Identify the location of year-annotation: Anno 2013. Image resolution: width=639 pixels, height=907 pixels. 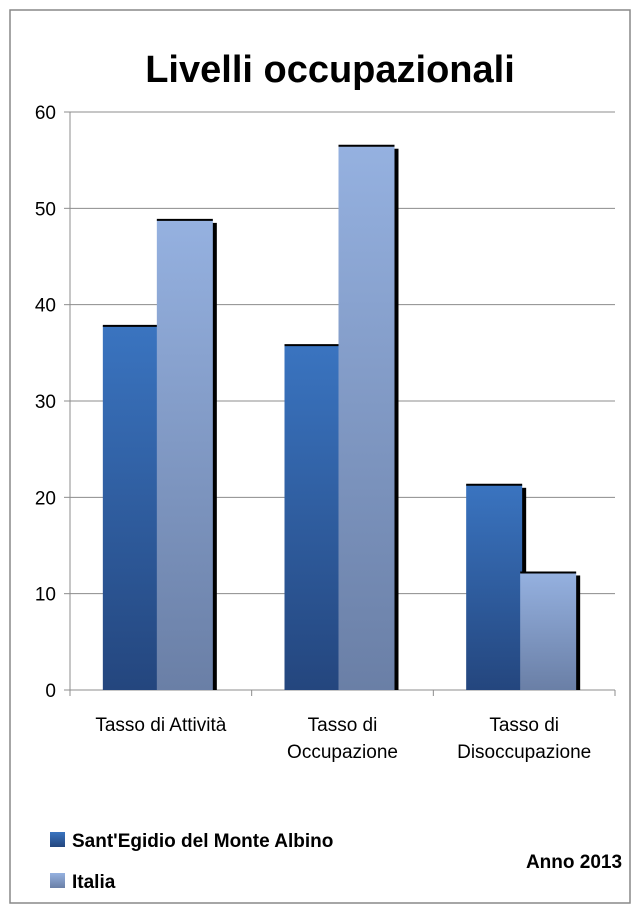
(574, 862).